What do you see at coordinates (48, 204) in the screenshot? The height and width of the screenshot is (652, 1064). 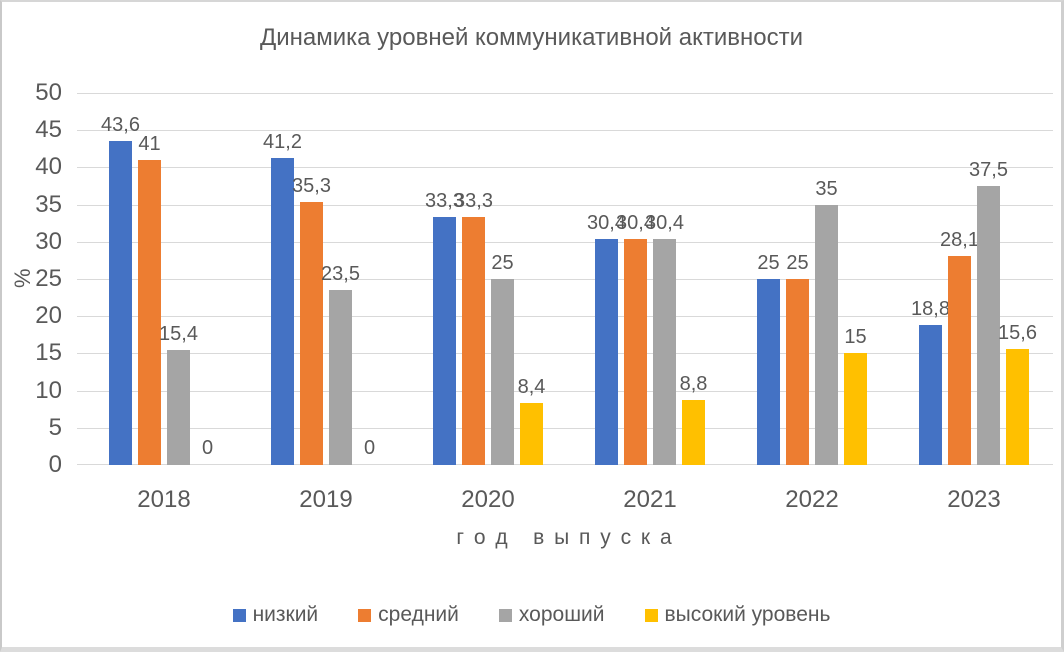 I see `y-tick-label: 35` at bounding box center [48, 204].